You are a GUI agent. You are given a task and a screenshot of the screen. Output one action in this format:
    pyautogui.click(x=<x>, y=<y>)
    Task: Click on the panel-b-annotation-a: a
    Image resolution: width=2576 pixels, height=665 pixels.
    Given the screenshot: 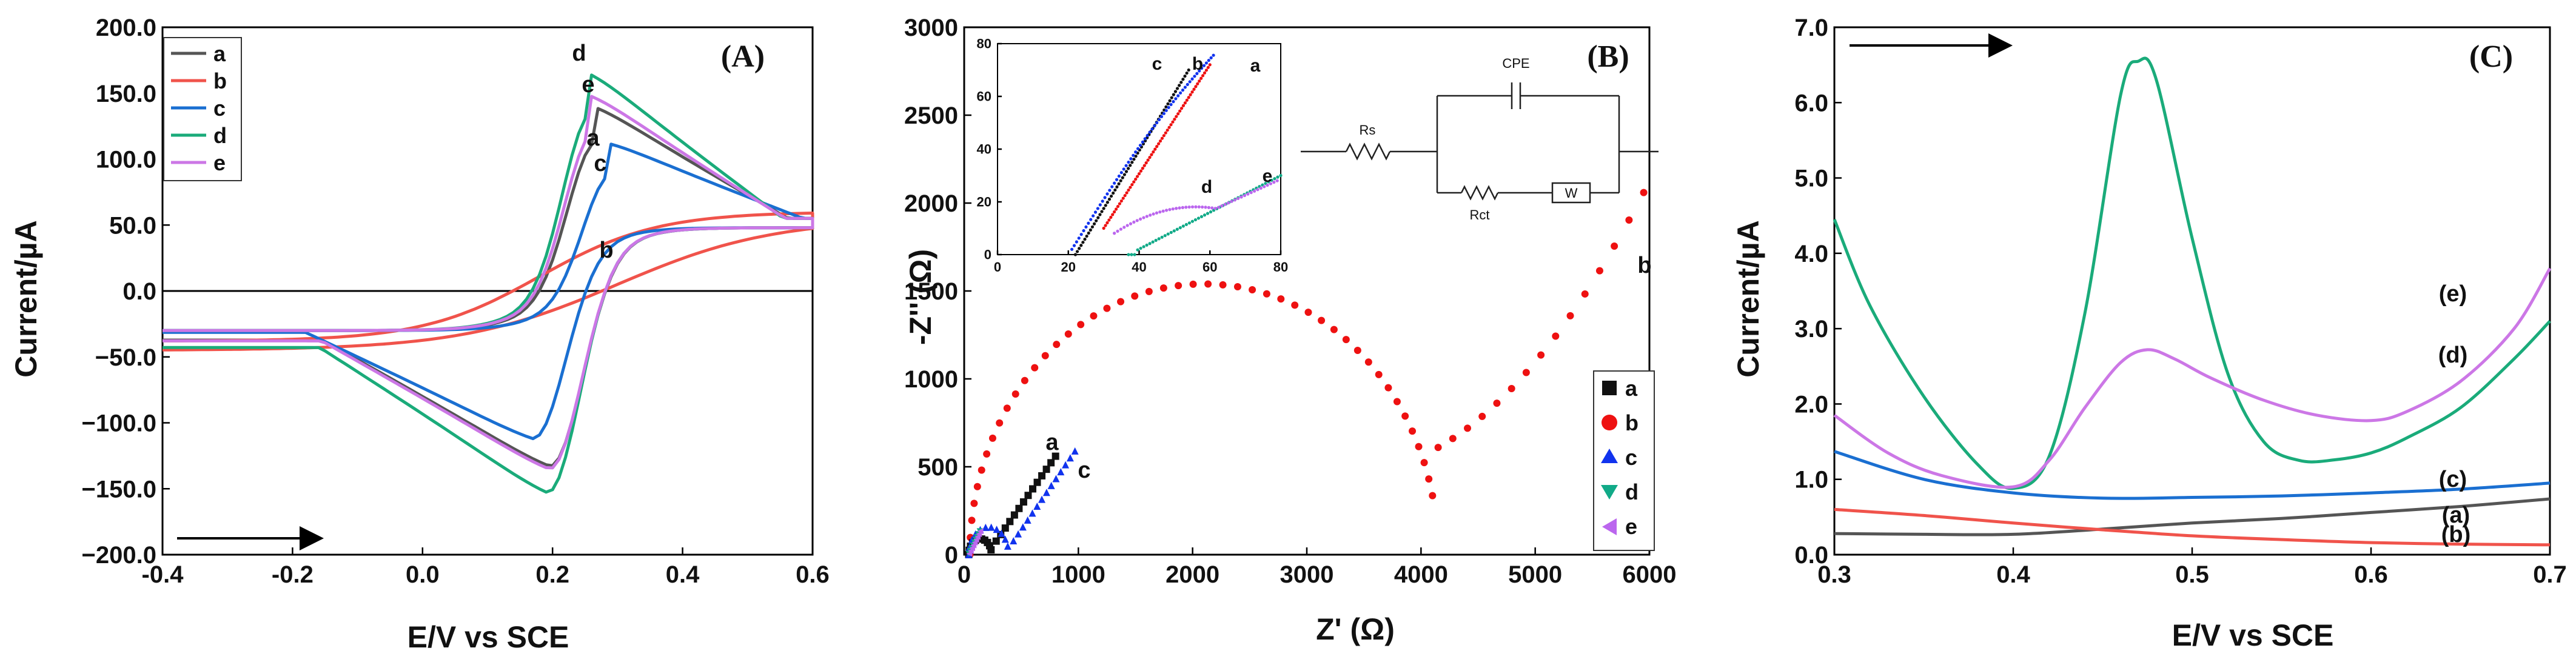 What is the action you would take?
    pyautogui.click(x=1052, y=442)
    